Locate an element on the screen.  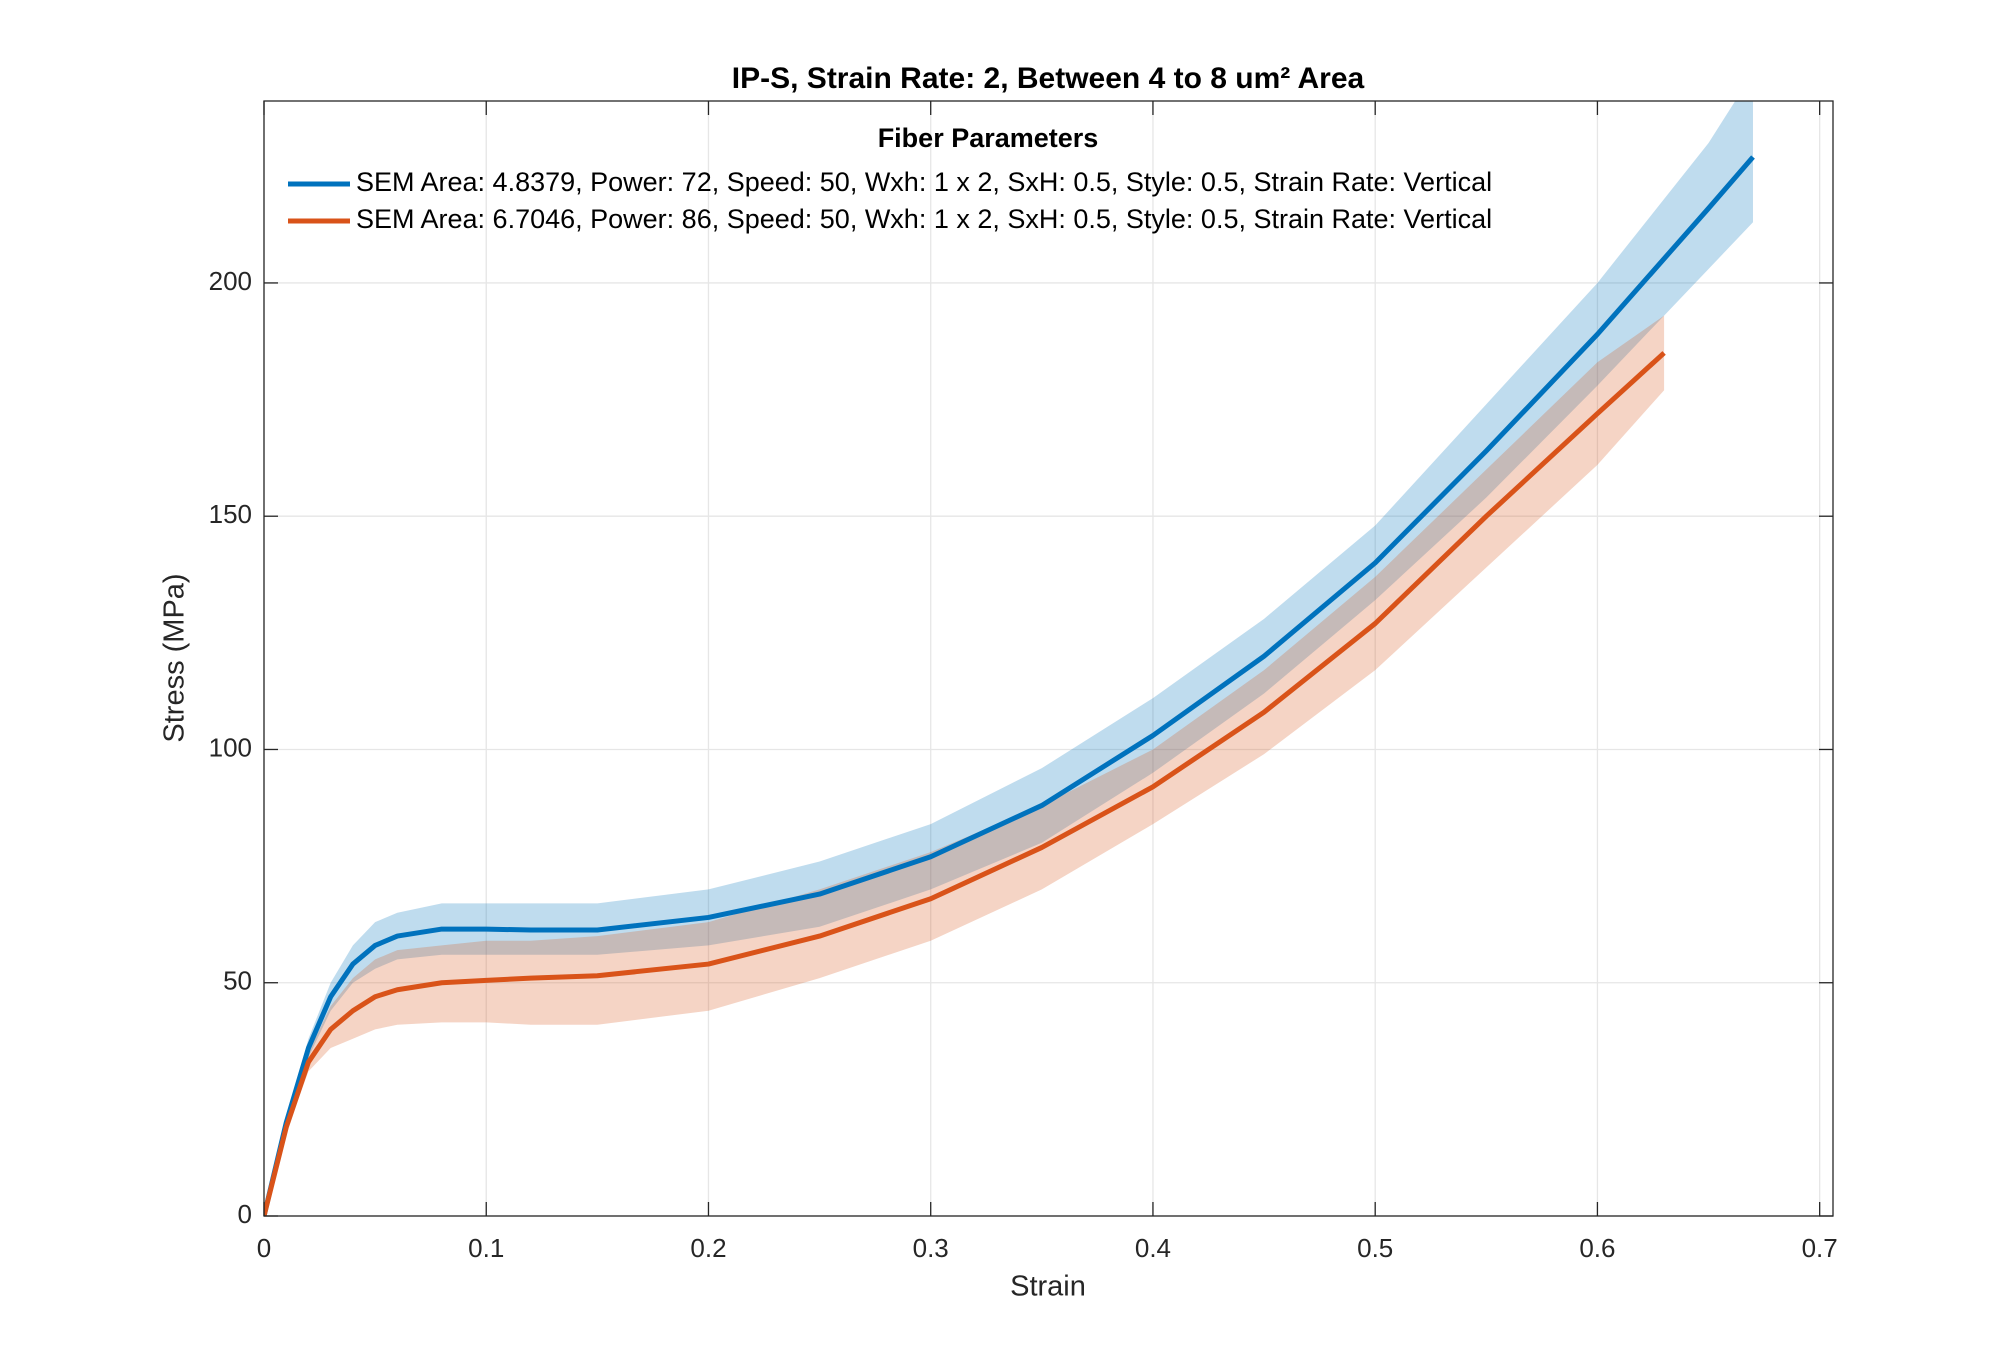
x-tick-label: 0.7 is located at coordinates (1820, 1248).